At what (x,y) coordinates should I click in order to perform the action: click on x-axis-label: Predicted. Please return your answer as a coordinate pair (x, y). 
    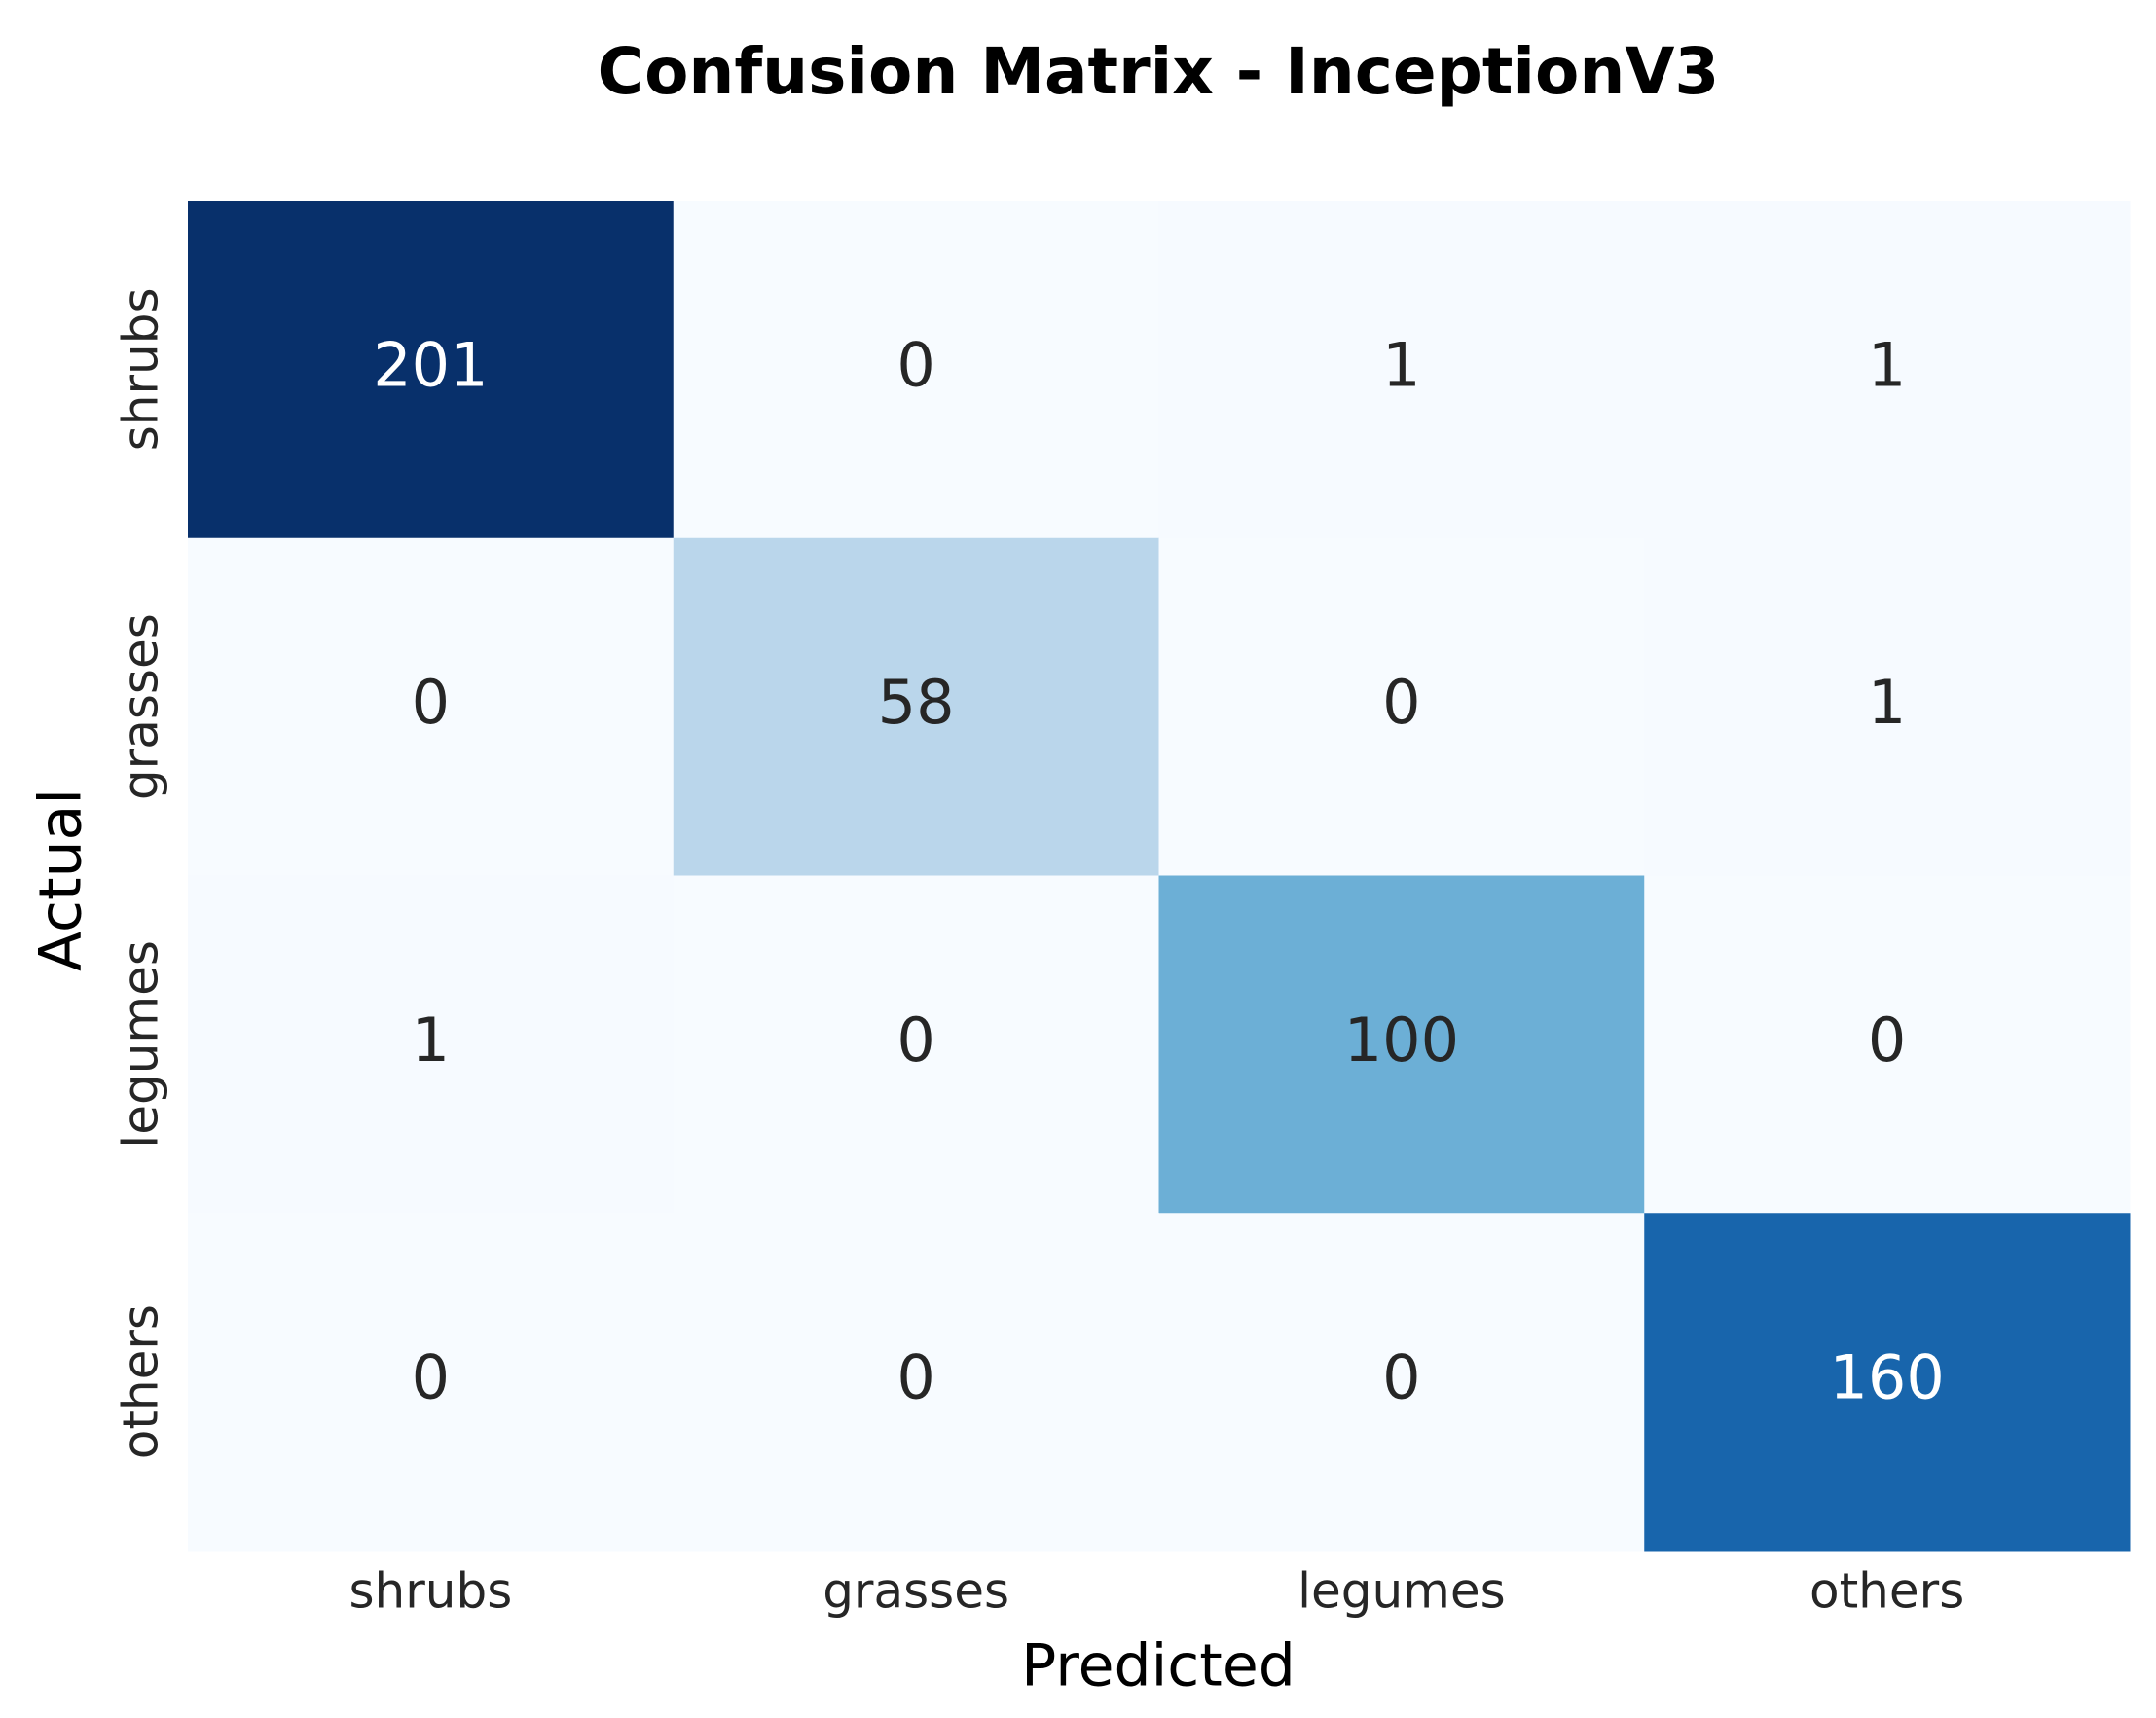
    Looking at the image, I should click on (1158, 1666).